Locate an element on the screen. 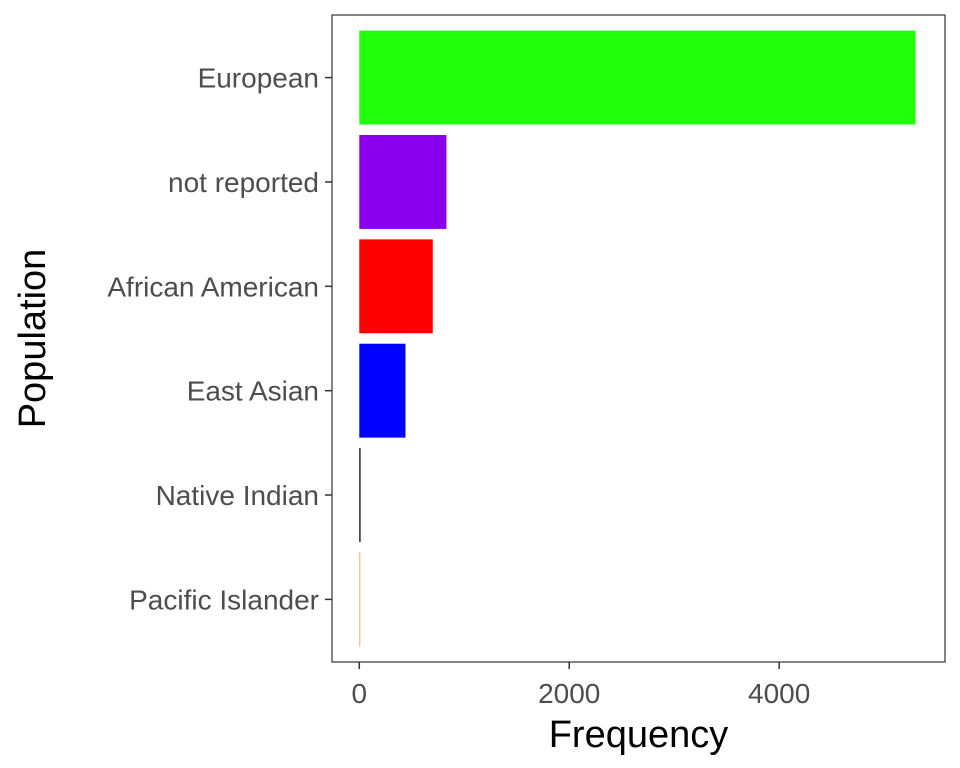 This screenshot has width=960, height=768. x-tick-label: 2000 is located at coordinates (569, 693).